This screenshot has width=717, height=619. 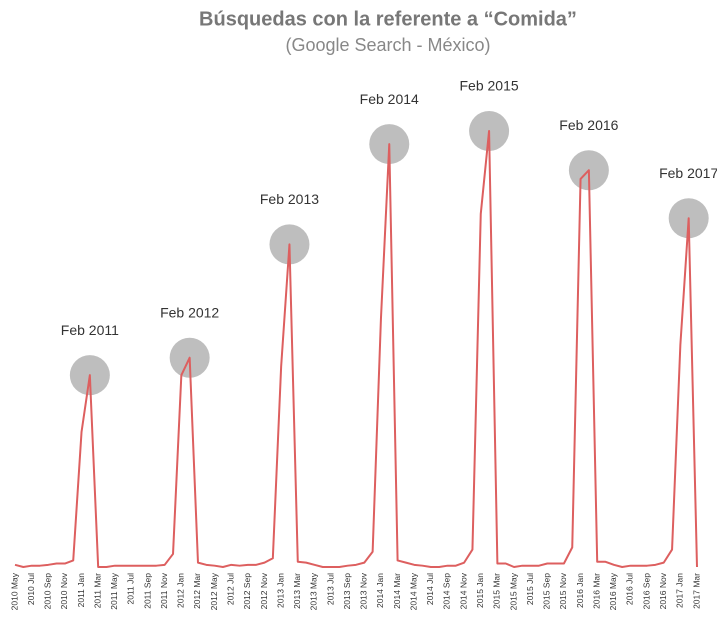 I want to click on annotation: Feb 2017, so click(x=688, y=173).